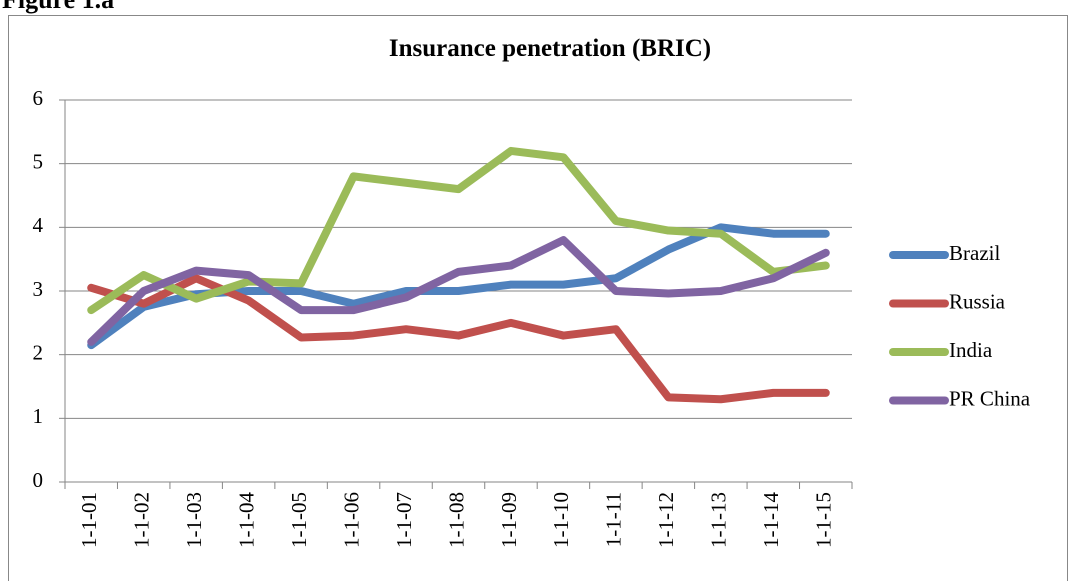 The image size is (1076, 581). I want to click on y-tick-label: 2, so click(38, 352).